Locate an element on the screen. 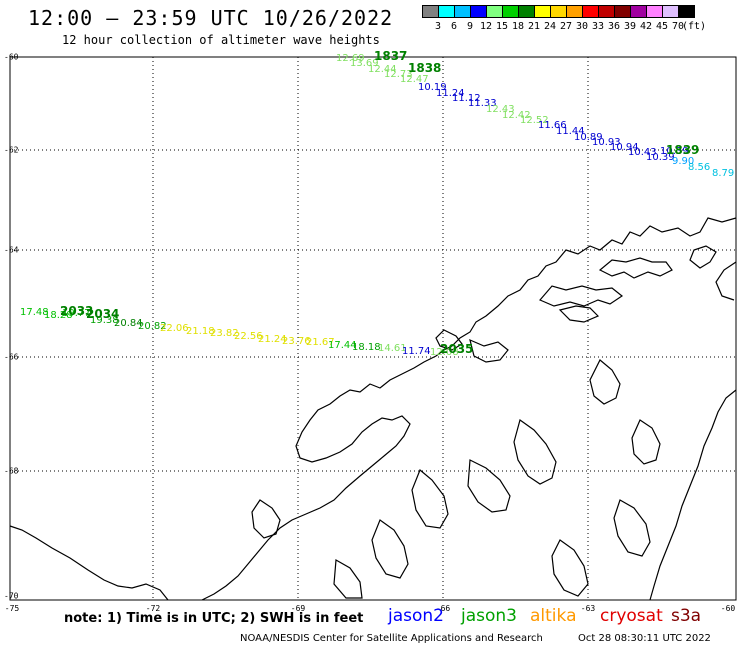  pass-id-label: 2033 is located at coordinates (76, 311).